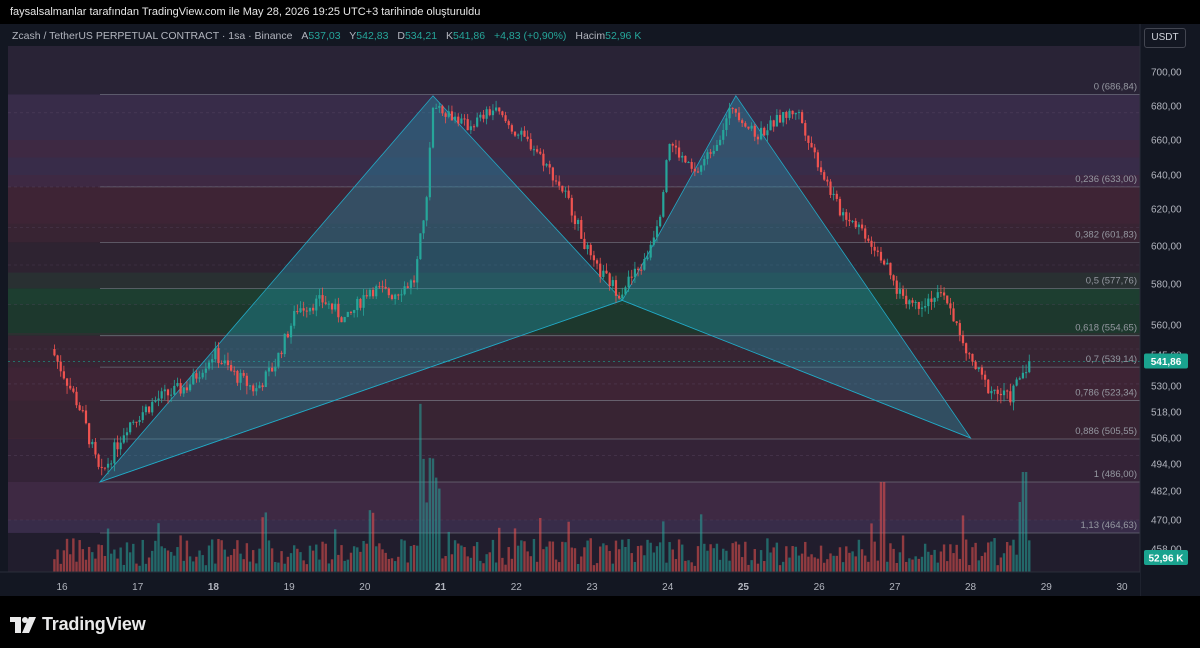 Image resolution: width=1200 pixels, height=648 pixels. What do you see at coordinates (290, 587) in the screenshot?
I see `time-tick-3: 19` at bounding box center [290, 587].